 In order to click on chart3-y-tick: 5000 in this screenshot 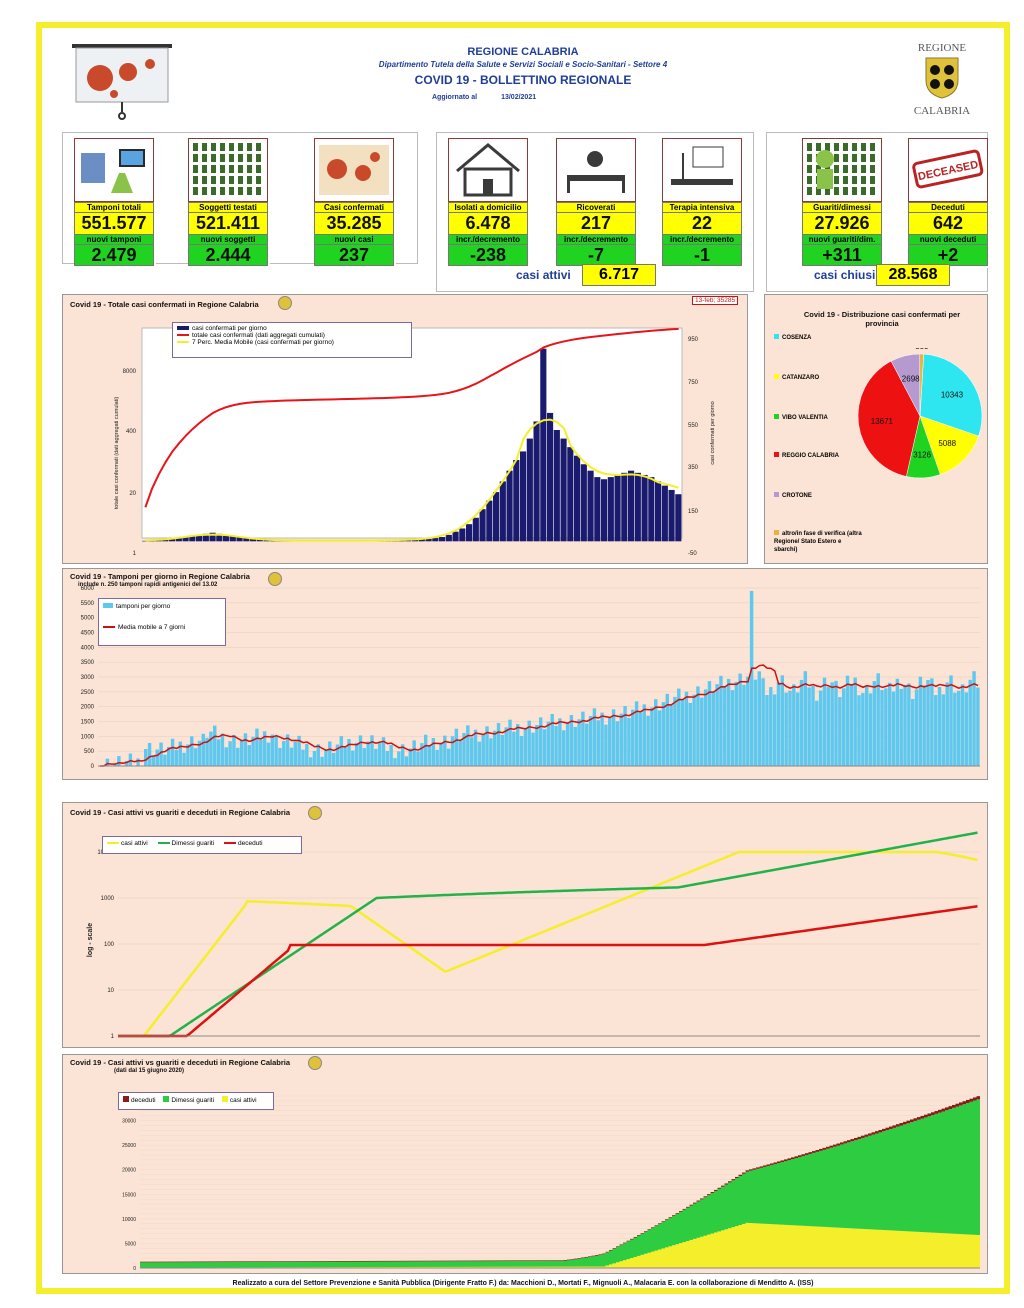, I will do `click(88, 619)`.